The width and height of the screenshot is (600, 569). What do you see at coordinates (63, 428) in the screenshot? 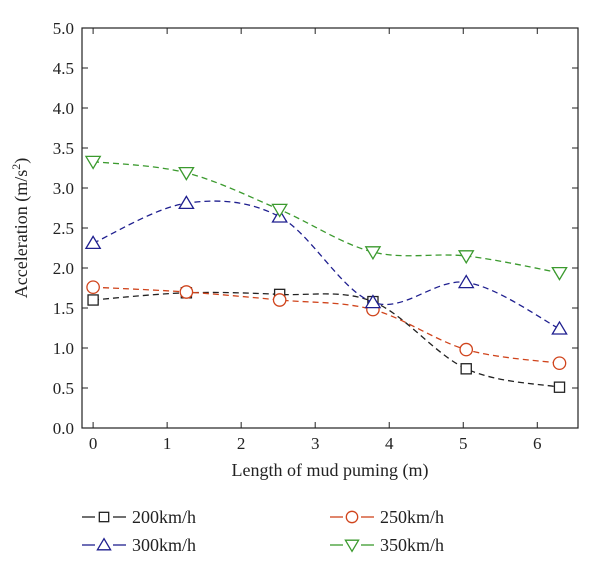
I see `y-tick-label: 0.0` at bounding box center [63, 428].